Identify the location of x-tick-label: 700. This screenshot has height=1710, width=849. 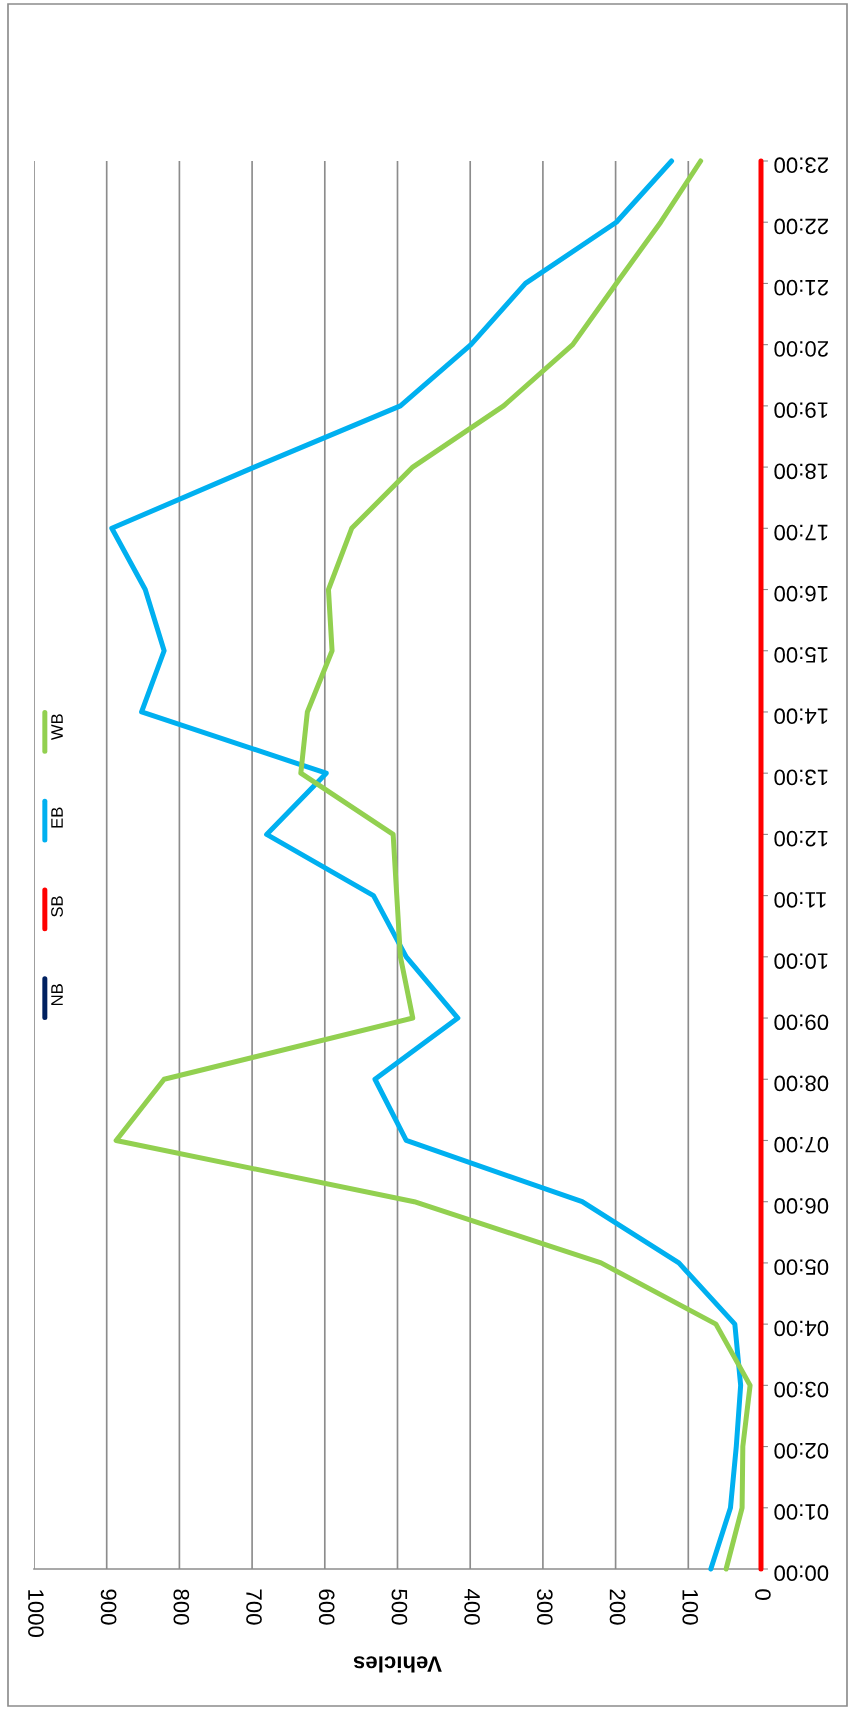
(254, 1607).